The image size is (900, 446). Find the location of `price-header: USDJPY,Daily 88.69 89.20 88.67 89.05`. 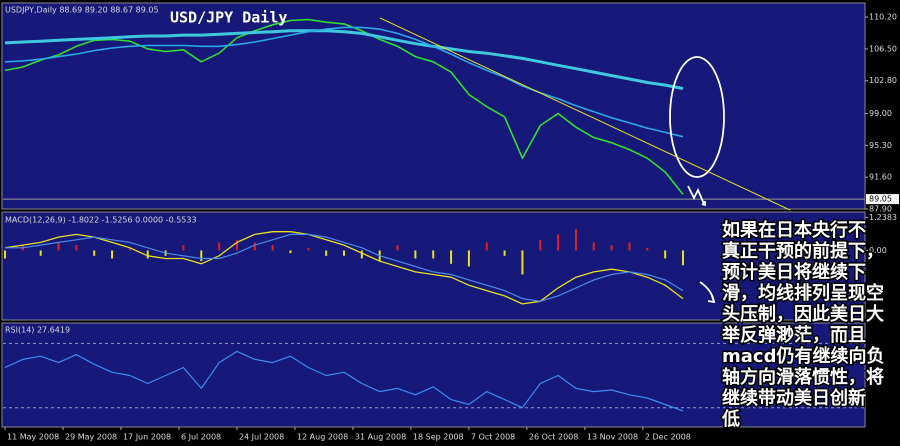

price-header: USDJPY,Daily 88.69 89.20 88.67 89.05 is located at coordinates (82, 10).